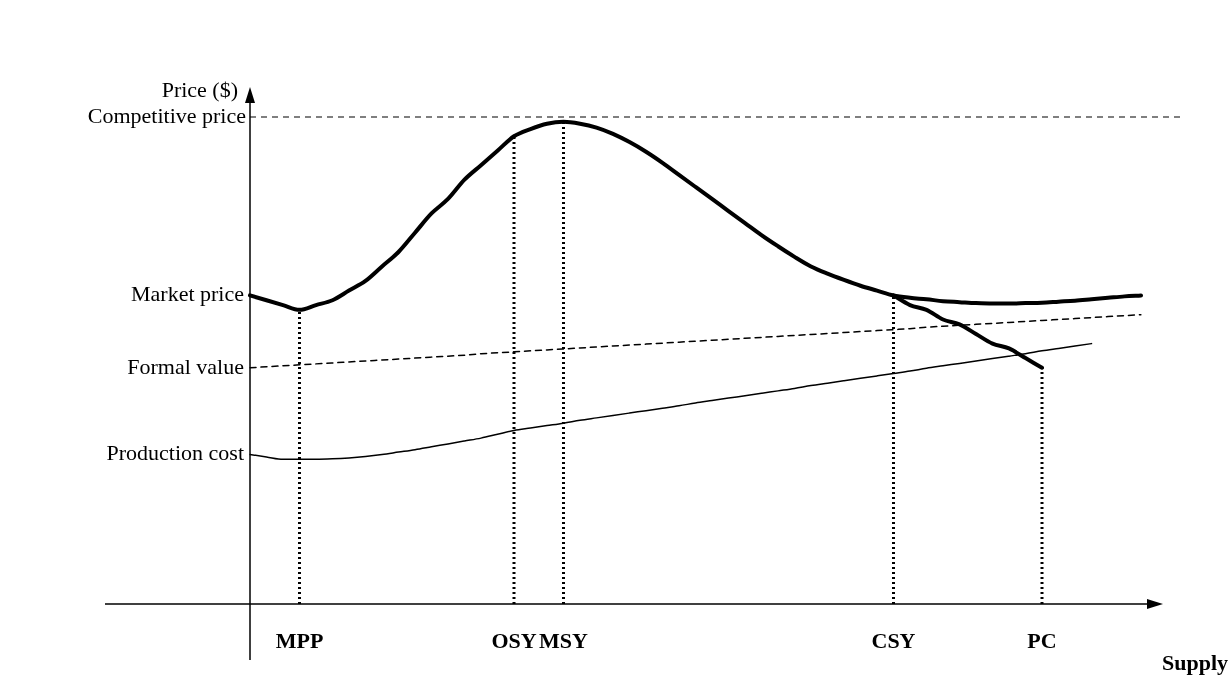 The image size is (1231, 689). What do you see at coordinates (1195, 662) in the screenshot?
I see `x-axis-title: Supply` at bounding box center [1195, 662].